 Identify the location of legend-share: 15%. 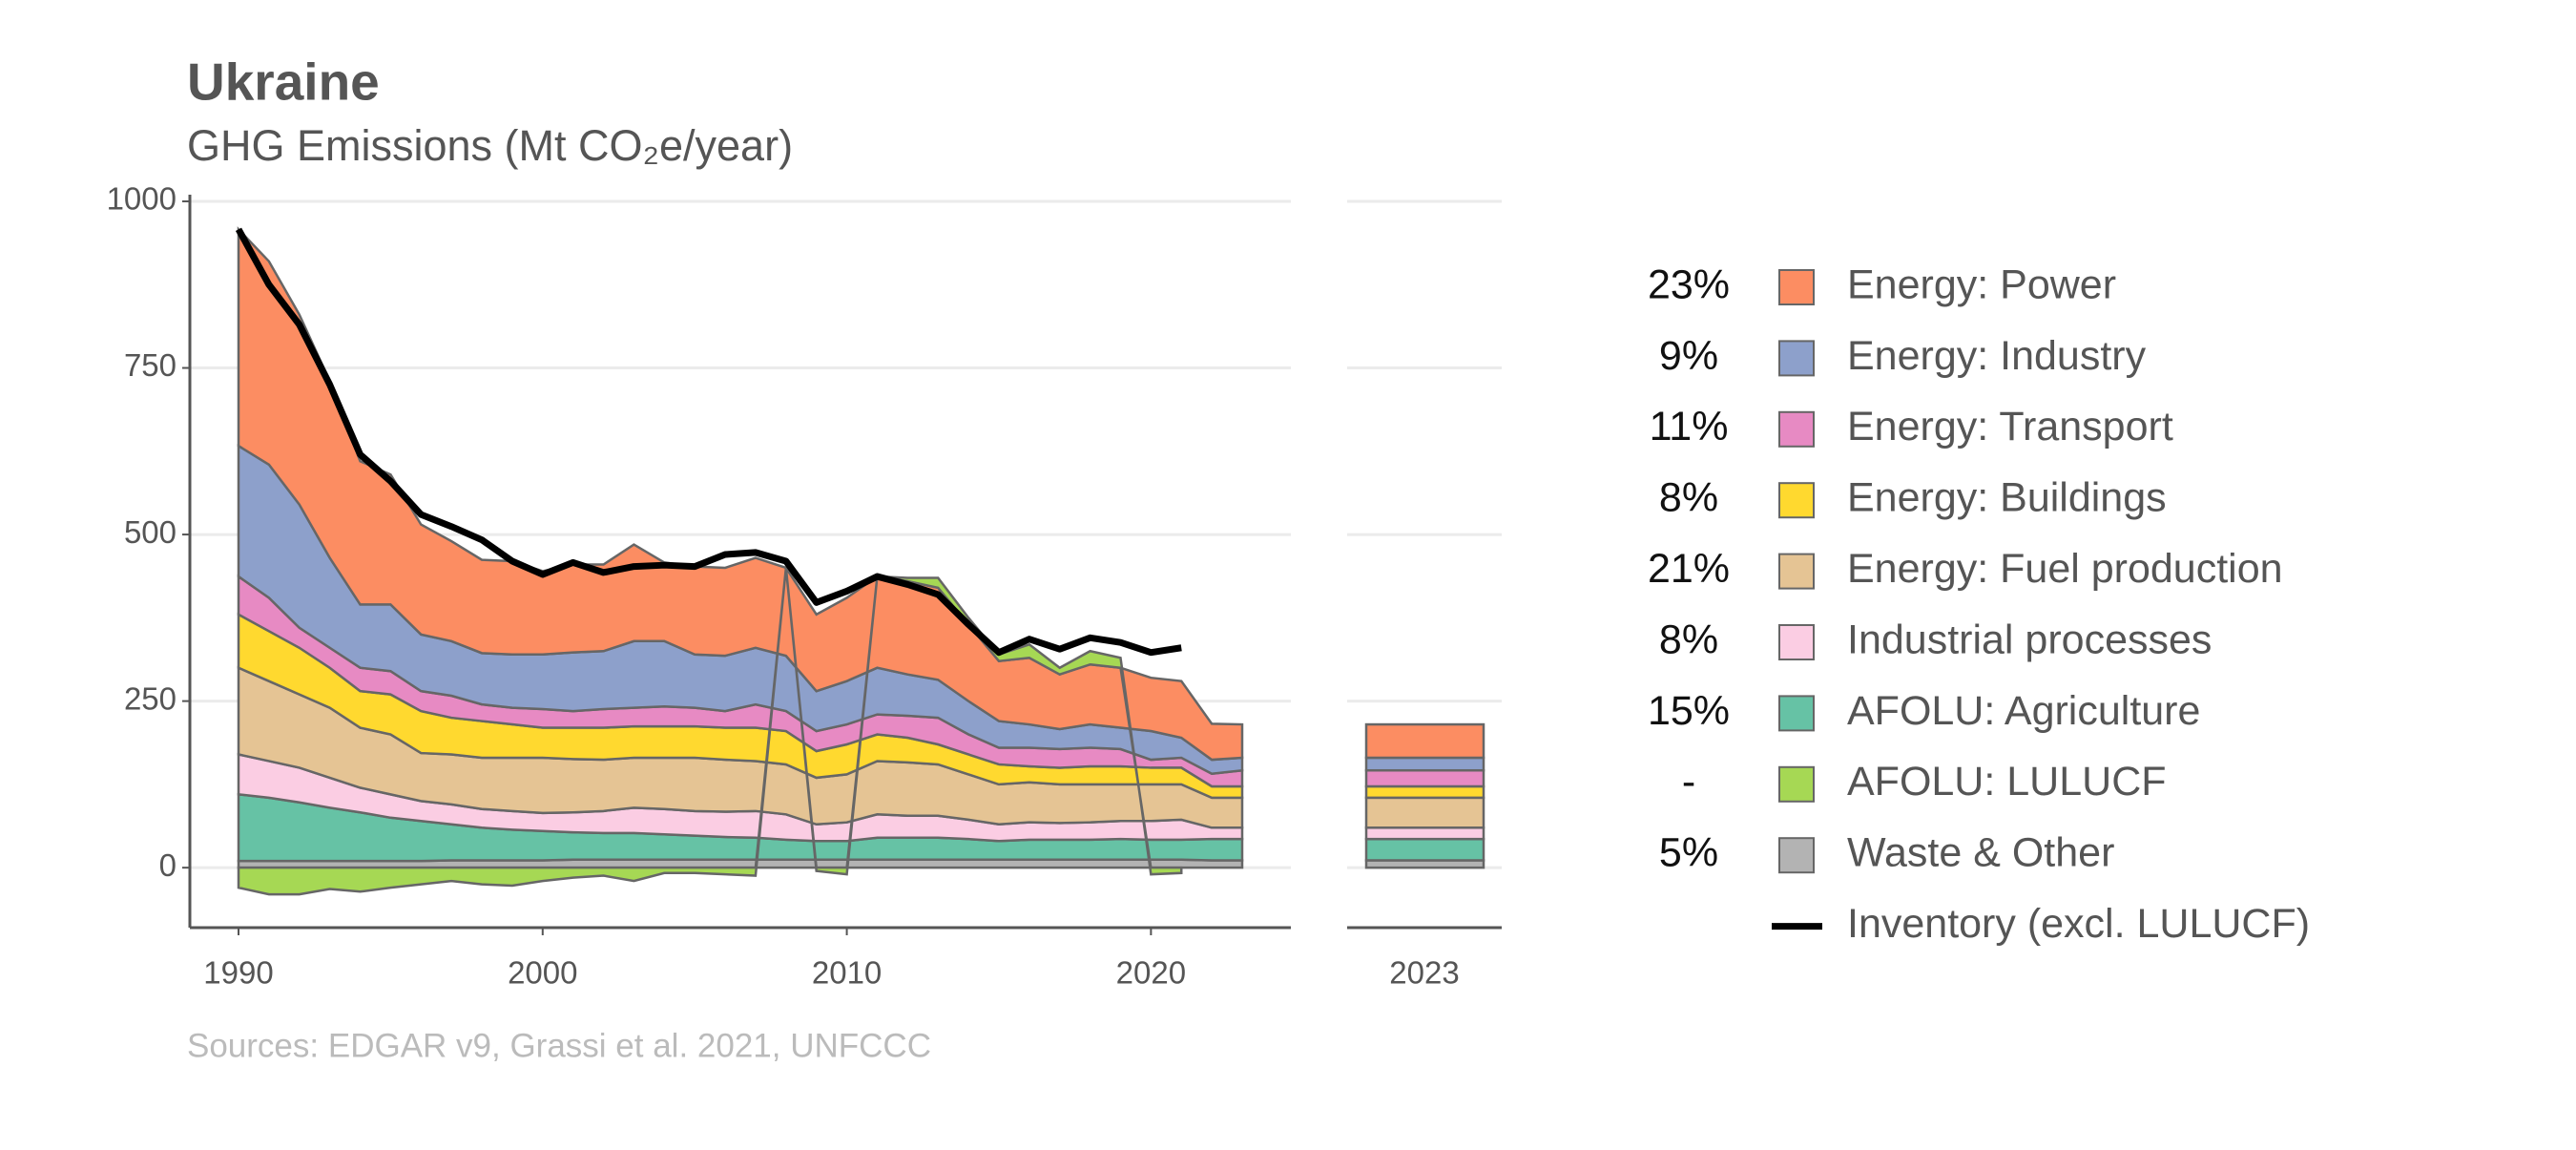
(1689, 711).